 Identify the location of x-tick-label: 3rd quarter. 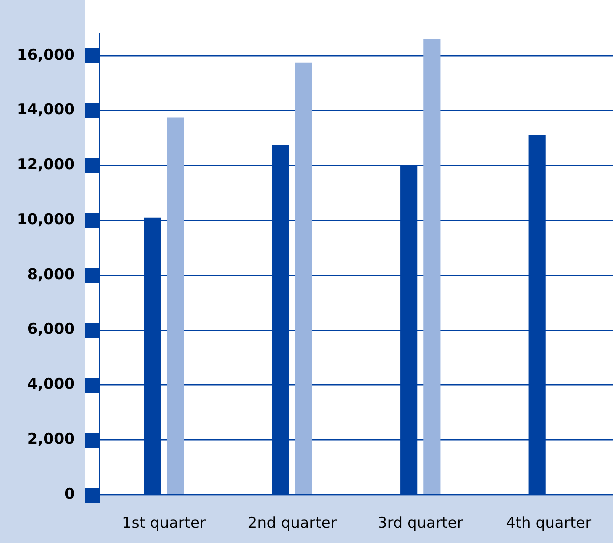
(421, 523).